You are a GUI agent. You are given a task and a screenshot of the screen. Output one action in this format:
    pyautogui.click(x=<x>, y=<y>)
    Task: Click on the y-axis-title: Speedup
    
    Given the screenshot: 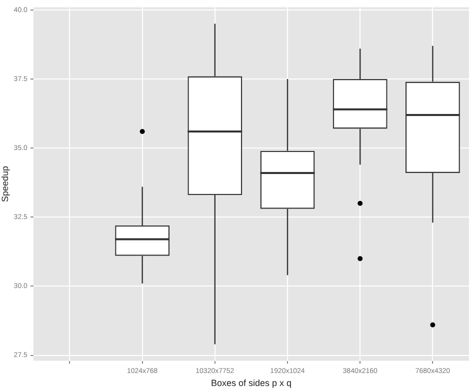 What is the action you would take?
    pyautogui.click(x=5, y=184)
    